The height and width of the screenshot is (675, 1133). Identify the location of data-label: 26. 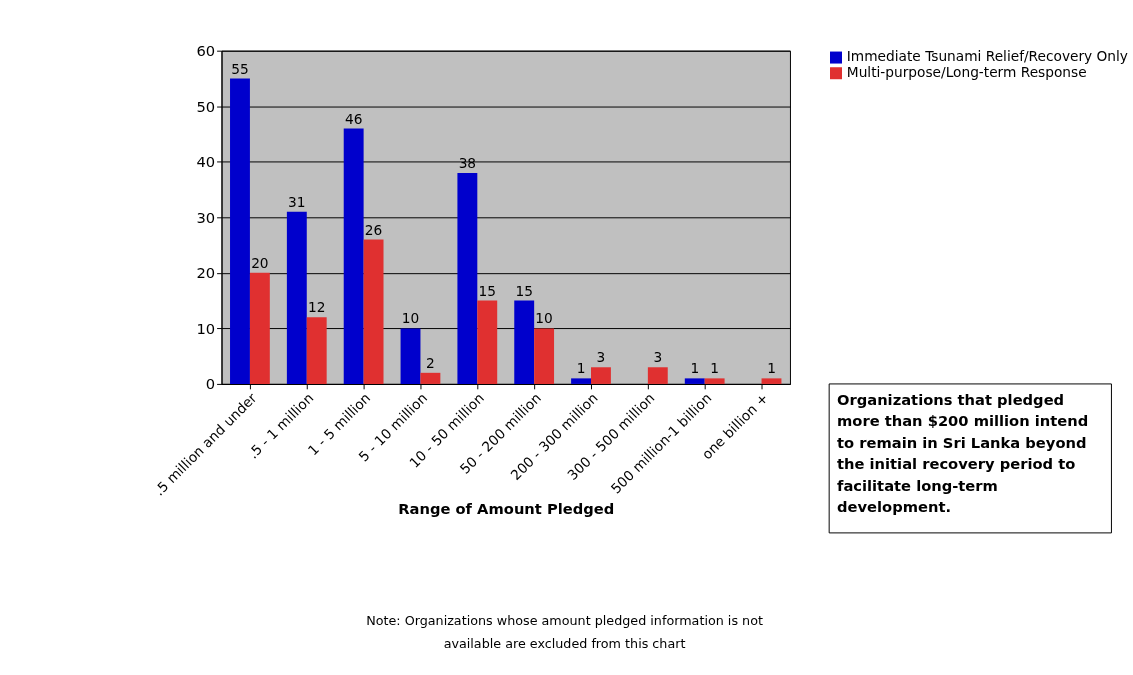
(373, 229).